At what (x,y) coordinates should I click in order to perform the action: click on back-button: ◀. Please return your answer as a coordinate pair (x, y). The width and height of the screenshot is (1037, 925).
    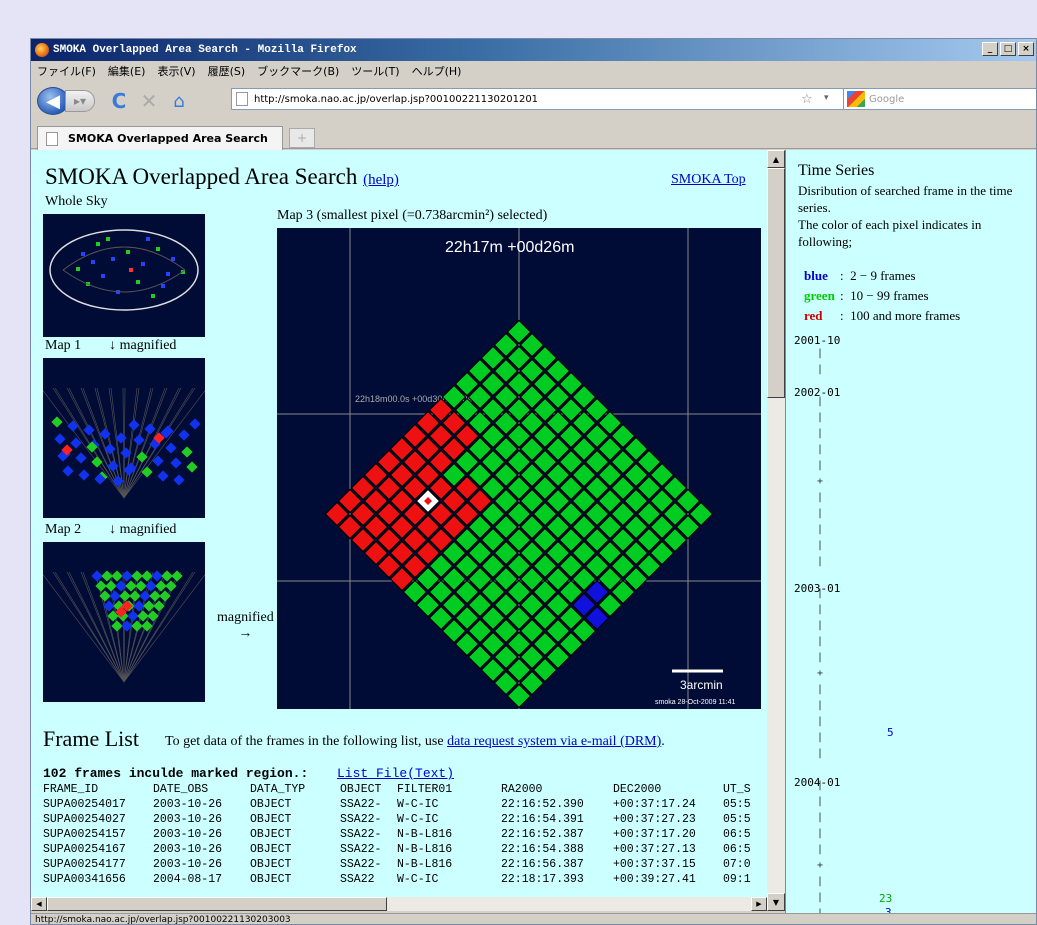
    Looking at the image, I should click on (53, 101).